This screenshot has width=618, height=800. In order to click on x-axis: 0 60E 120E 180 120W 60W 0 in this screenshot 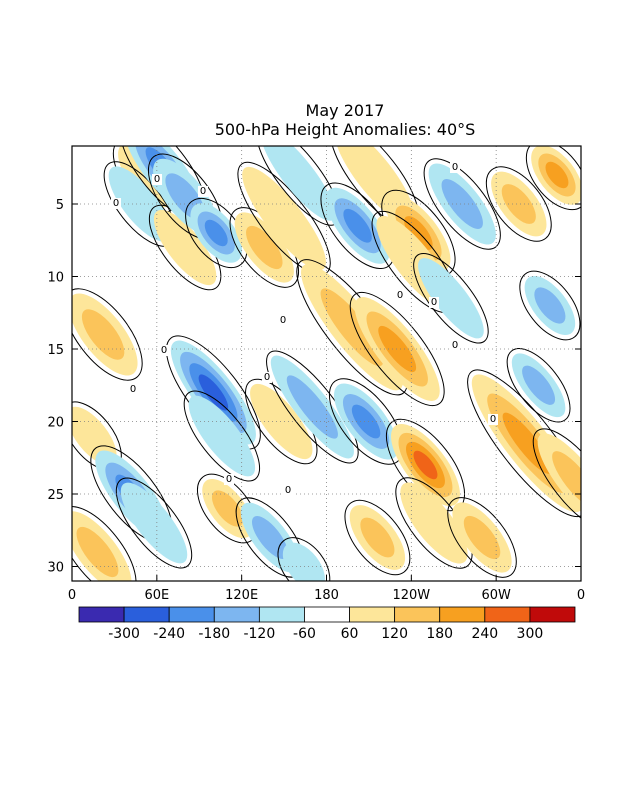, I will do `click(326, 589)`.